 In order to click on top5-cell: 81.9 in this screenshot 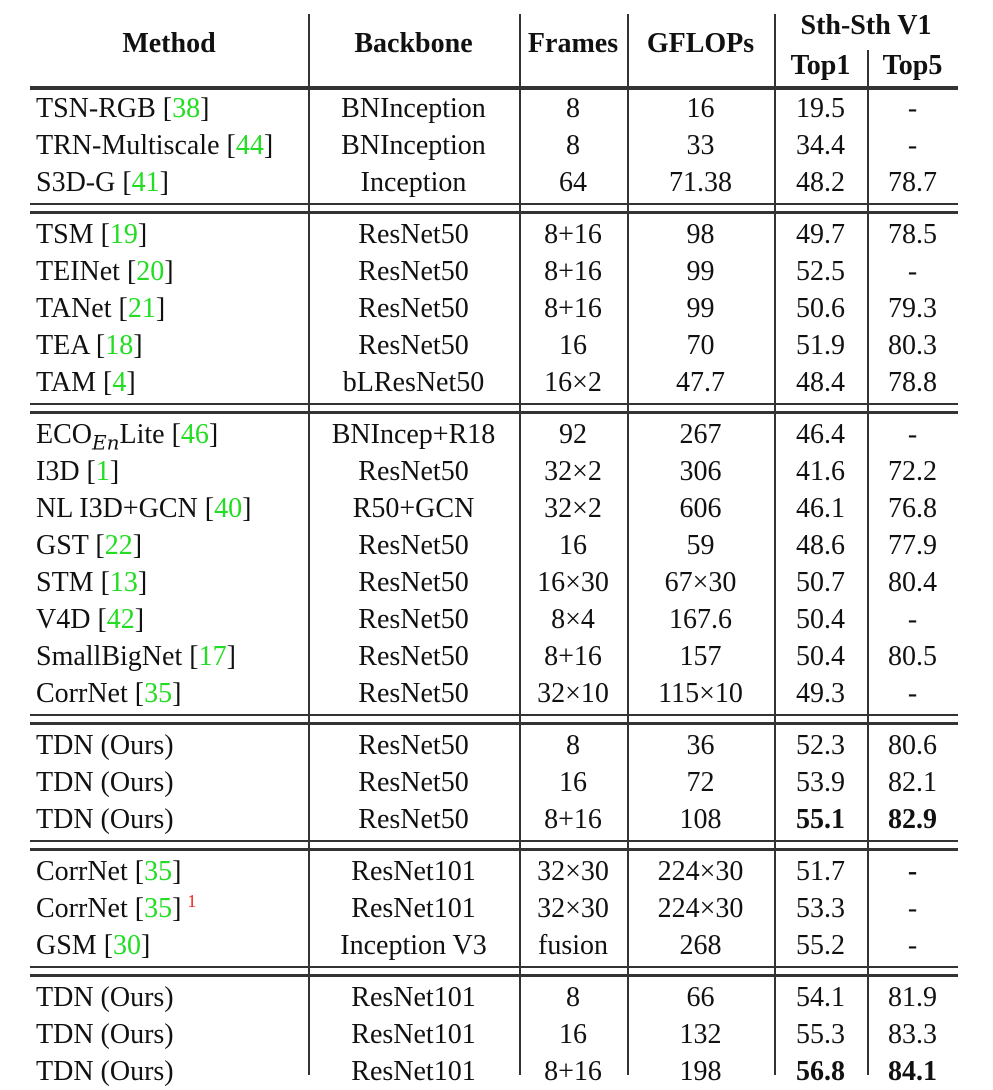, I will do `click(912, 997)`.